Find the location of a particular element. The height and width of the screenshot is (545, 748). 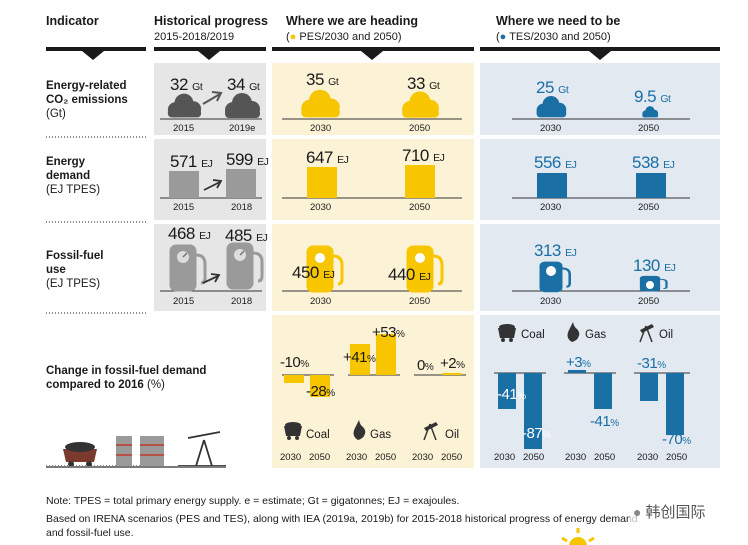

row-label-fossil: Fossil-fuel use (EJ TPES) is located at coordinates (75, 270).